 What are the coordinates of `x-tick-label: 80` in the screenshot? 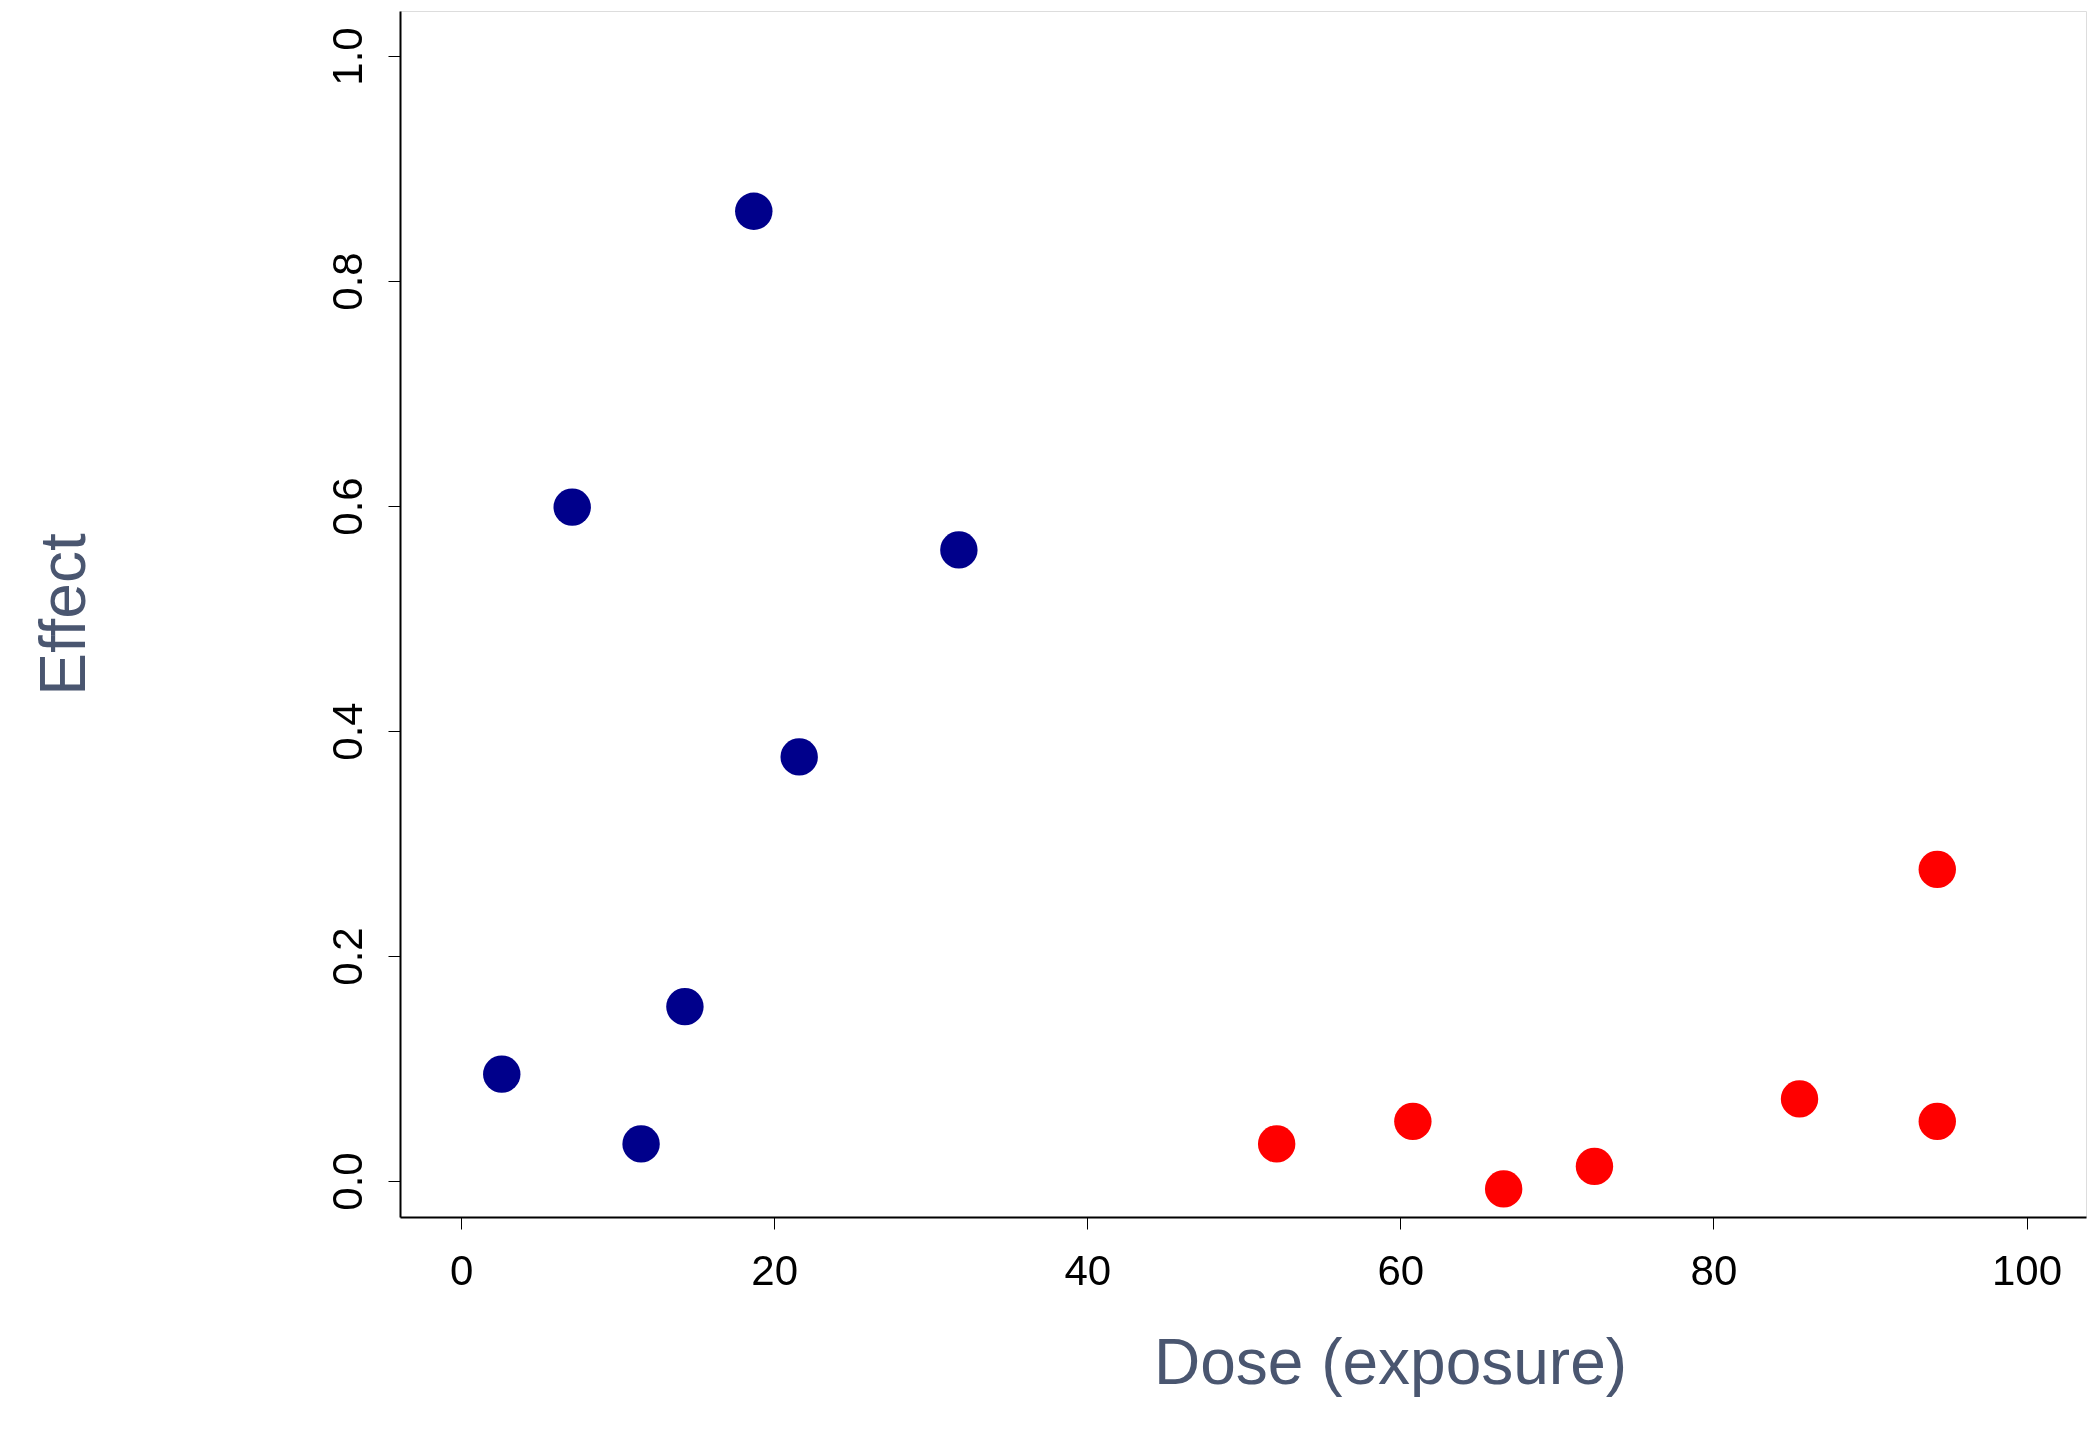 It's located at (1714, 1270).